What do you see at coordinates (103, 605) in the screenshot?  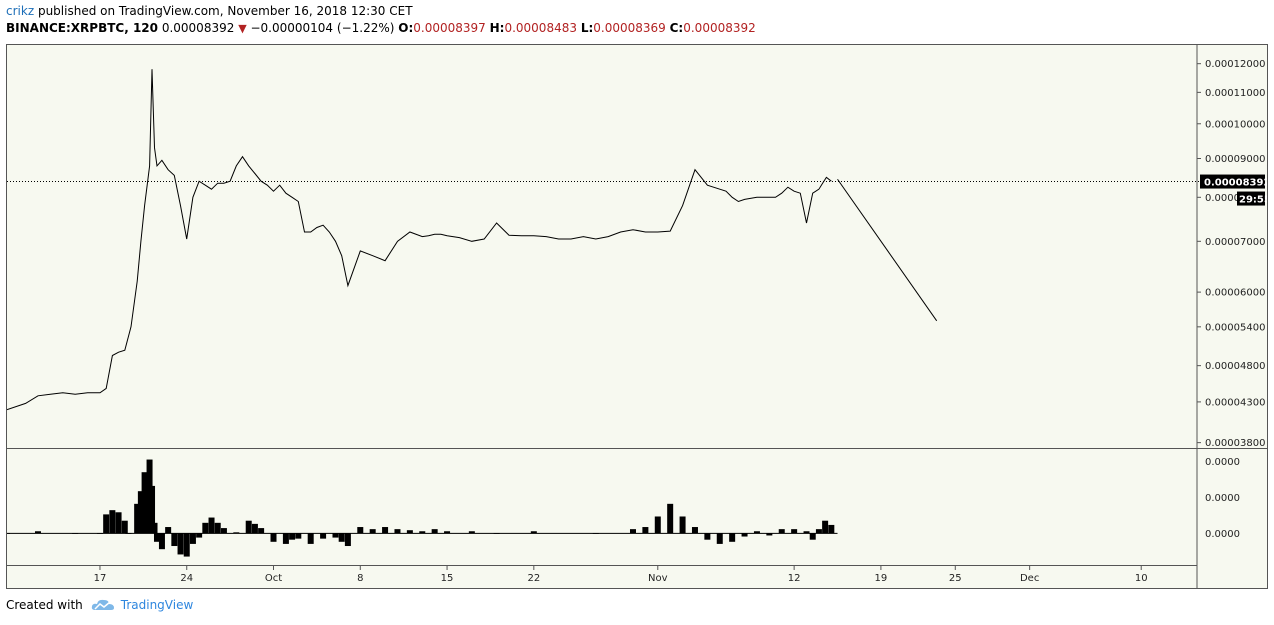 I see `tradingview-logo-icon` at bounding box center [103, 605].